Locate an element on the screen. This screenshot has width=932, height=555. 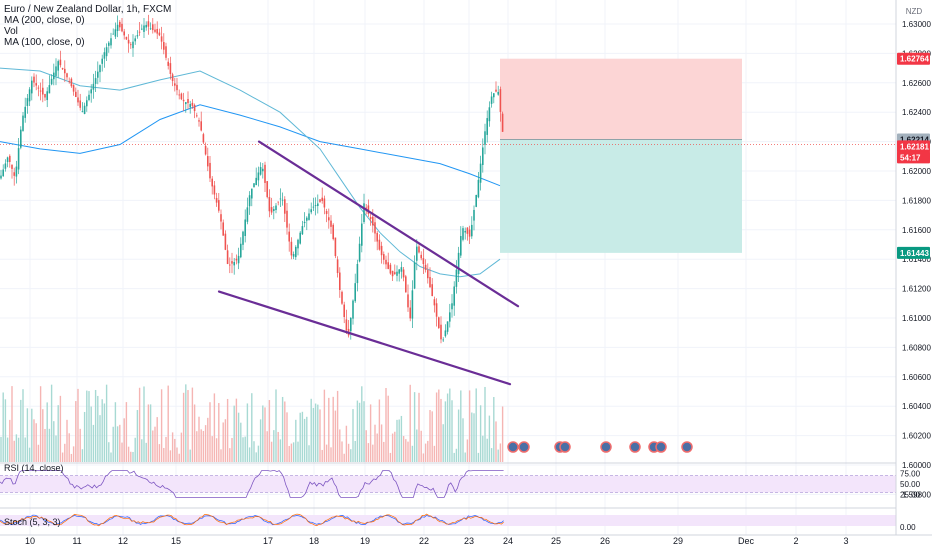
trendlines is located at coordinates (368, 263).